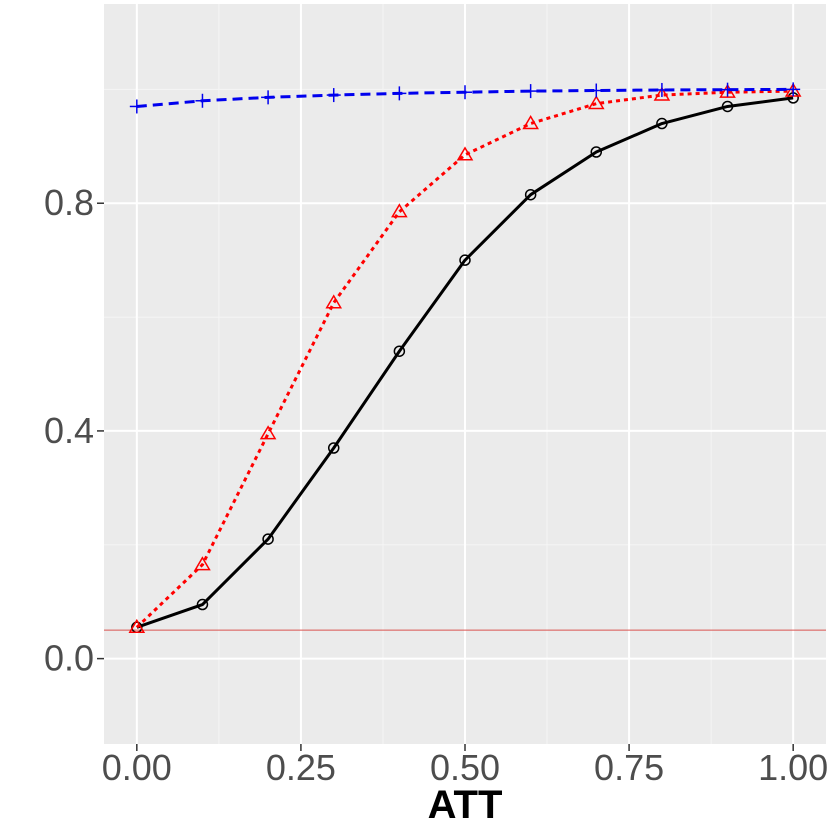  I want to click on x-tick-label: 0.00, so click(137, 767).